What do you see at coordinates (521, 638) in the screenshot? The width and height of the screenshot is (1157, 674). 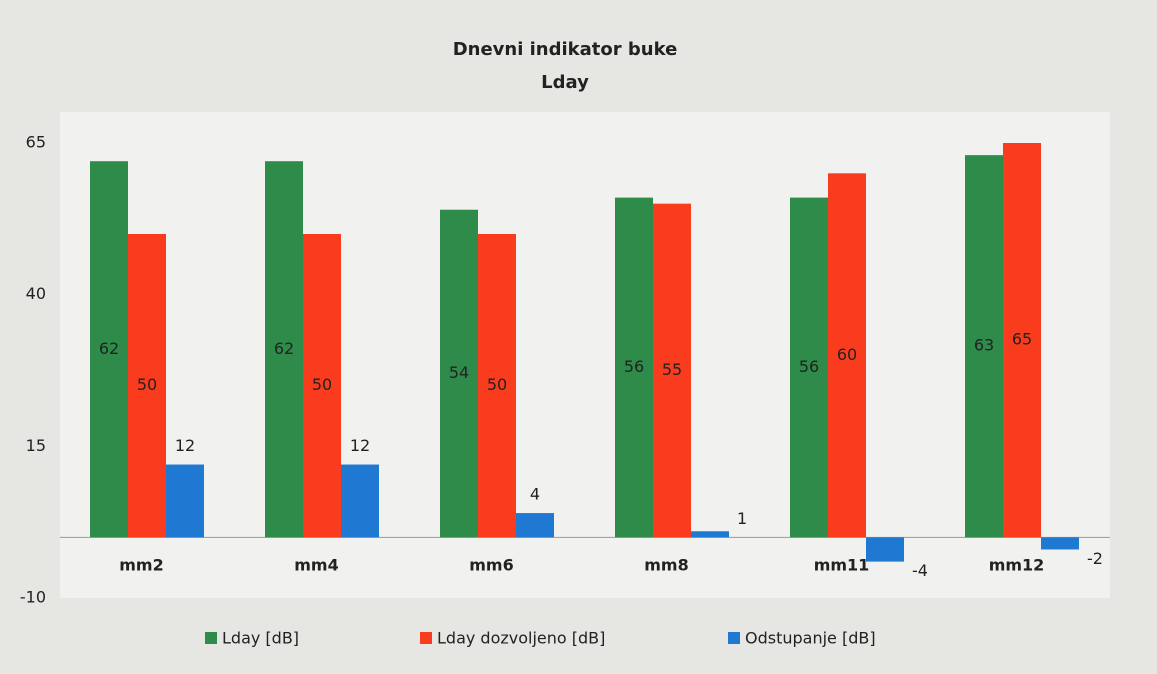 I see `legend-label: Lday dozvoljeno [dB]` at bounding box center [521, 638].